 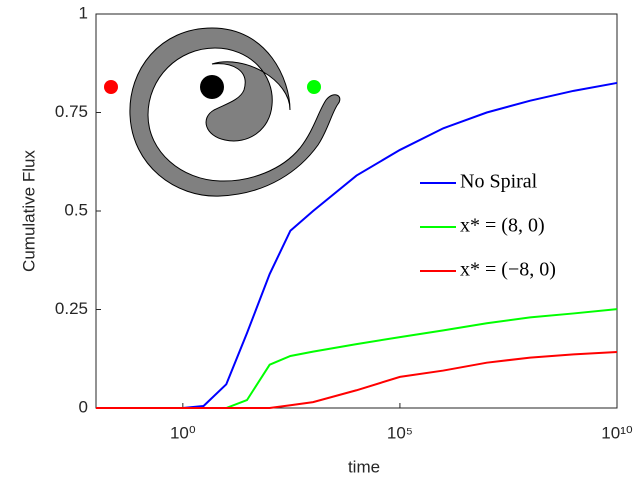 I want to click on x-axis-label: time, so click(x=364, y=466).